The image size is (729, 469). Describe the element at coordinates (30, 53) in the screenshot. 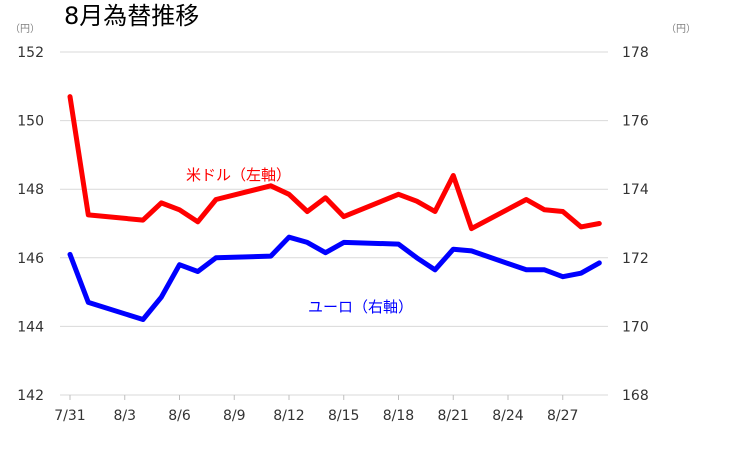

I see `left-axis-tick-label: 152` at that location.